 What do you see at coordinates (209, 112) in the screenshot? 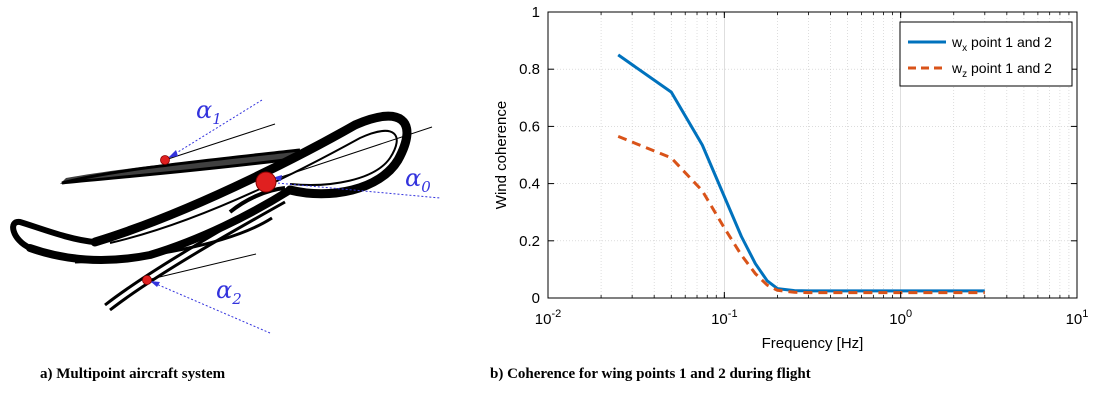
I see `label-alpha1: α1` at bounding box center [209, 112].